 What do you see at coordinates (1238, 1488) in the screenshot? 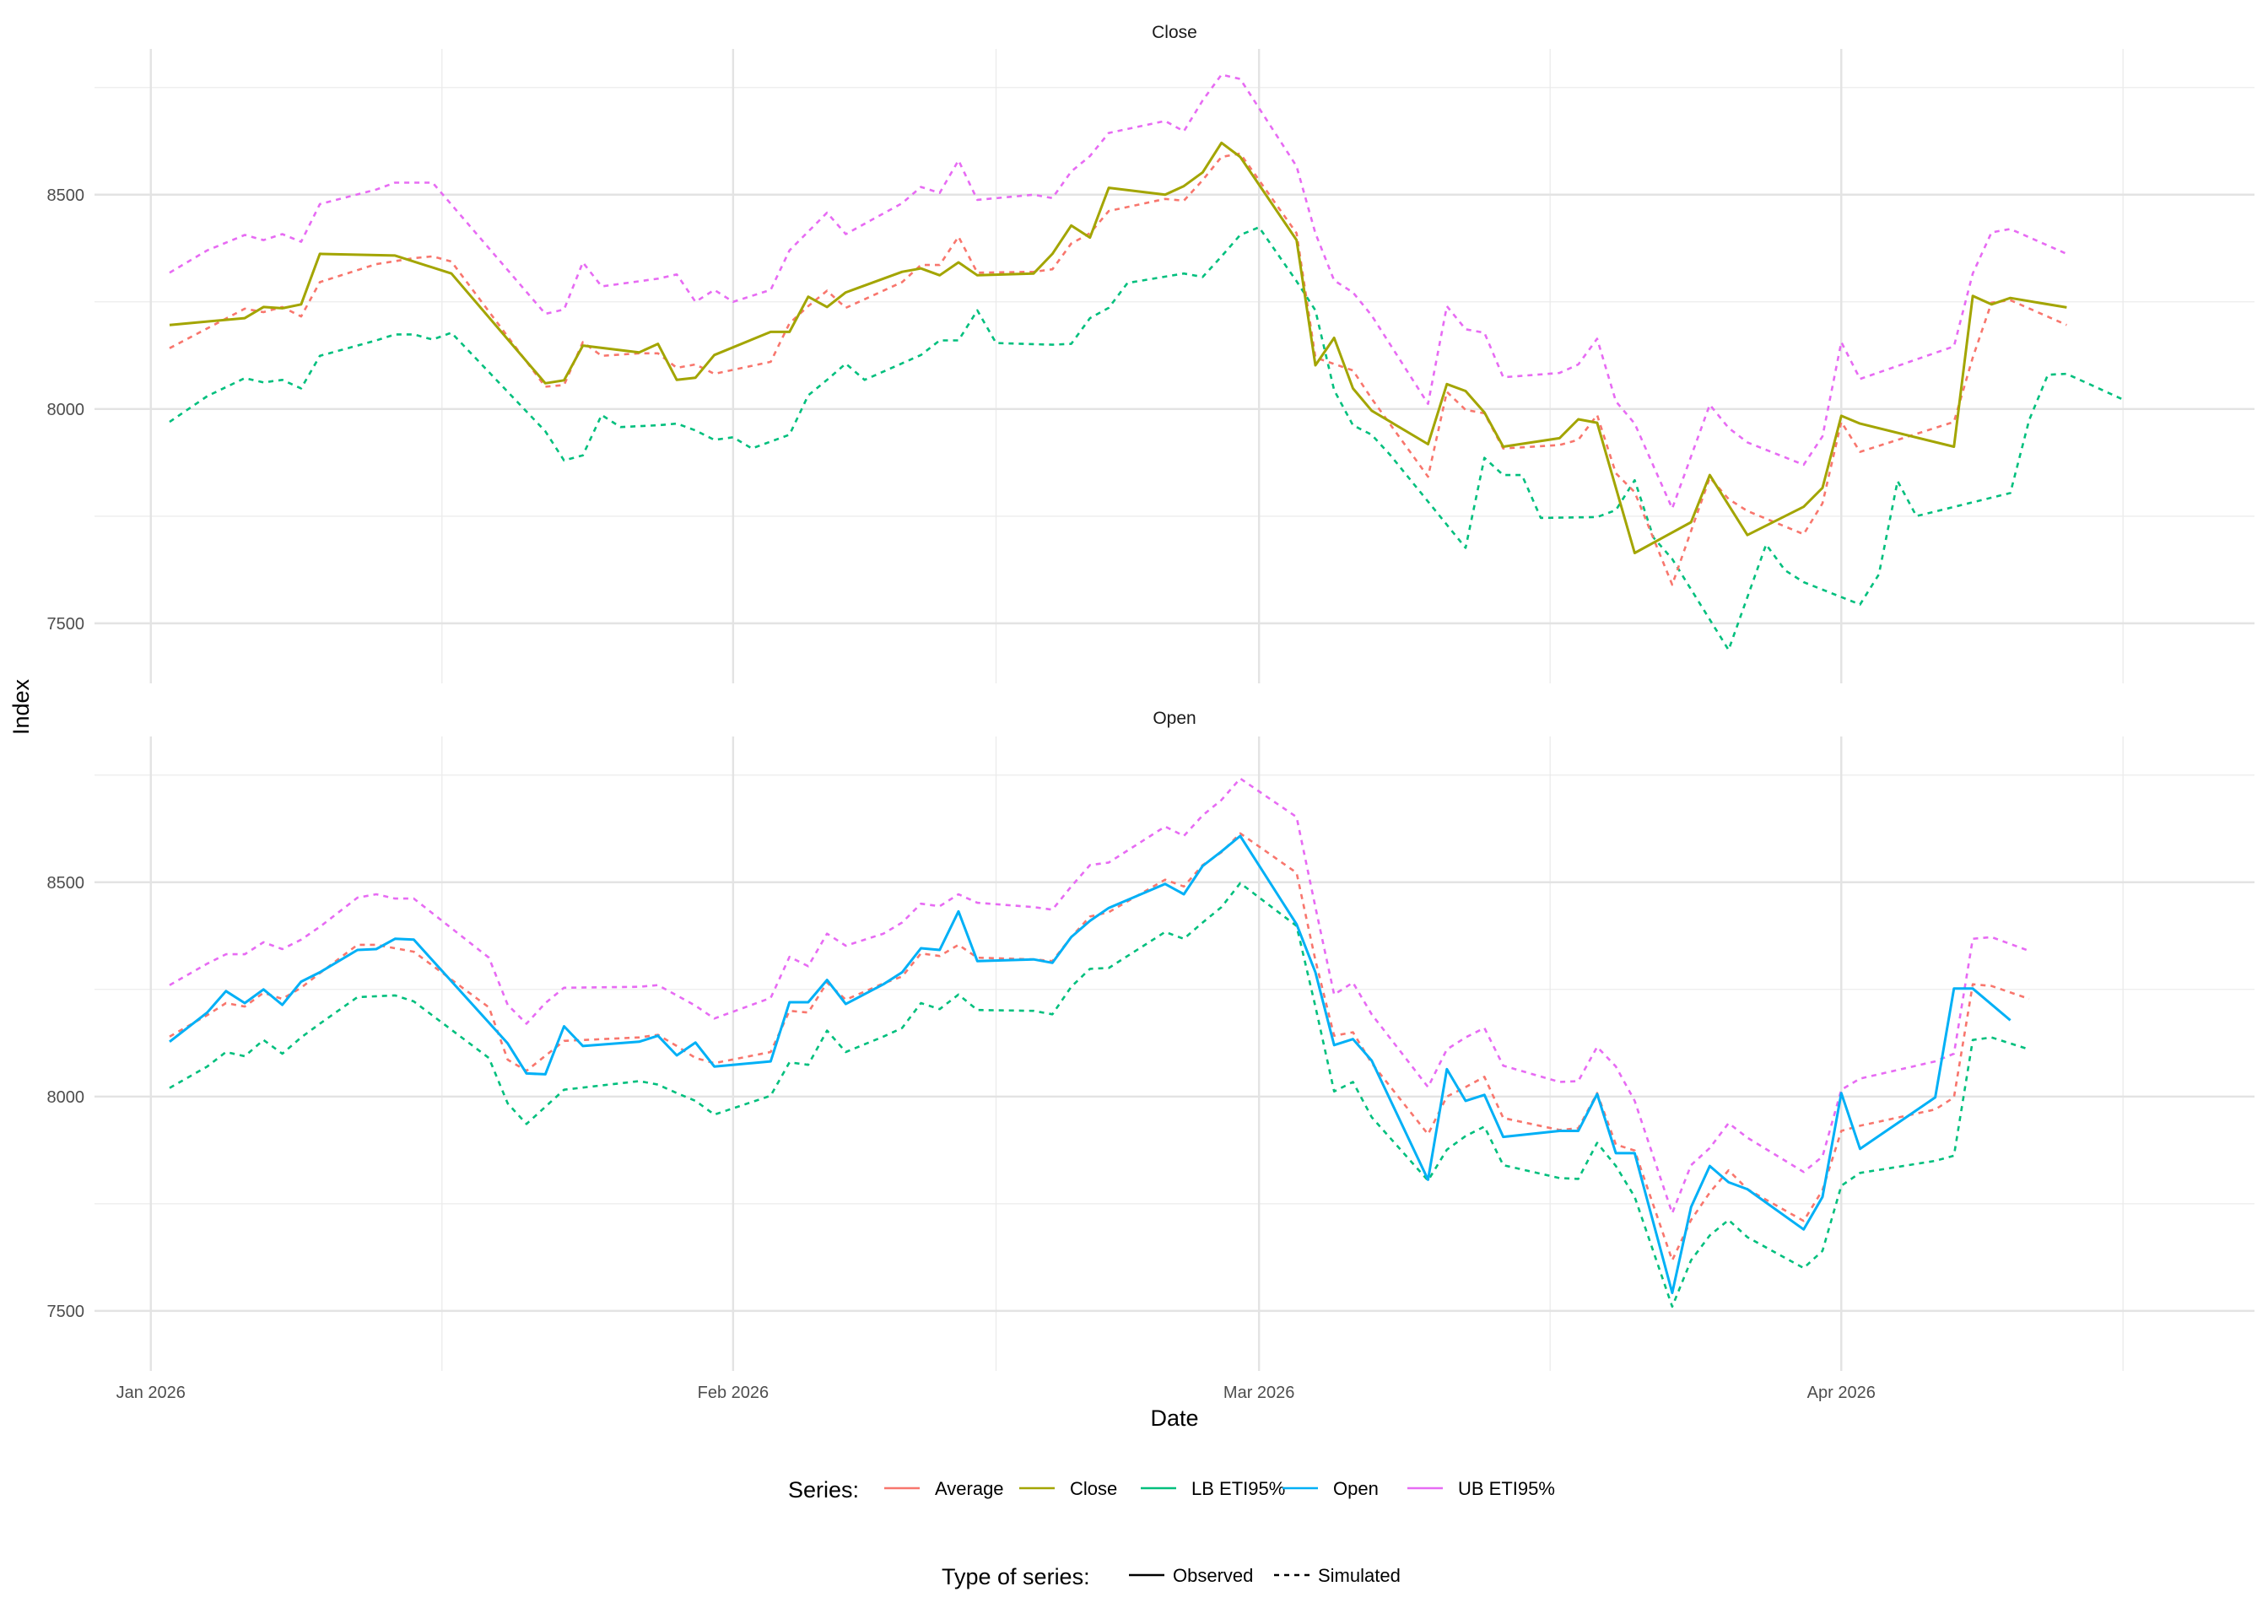
I see `legend-label-lb-eti95: LB ETI95%` at bounding box center [1238, 1488].